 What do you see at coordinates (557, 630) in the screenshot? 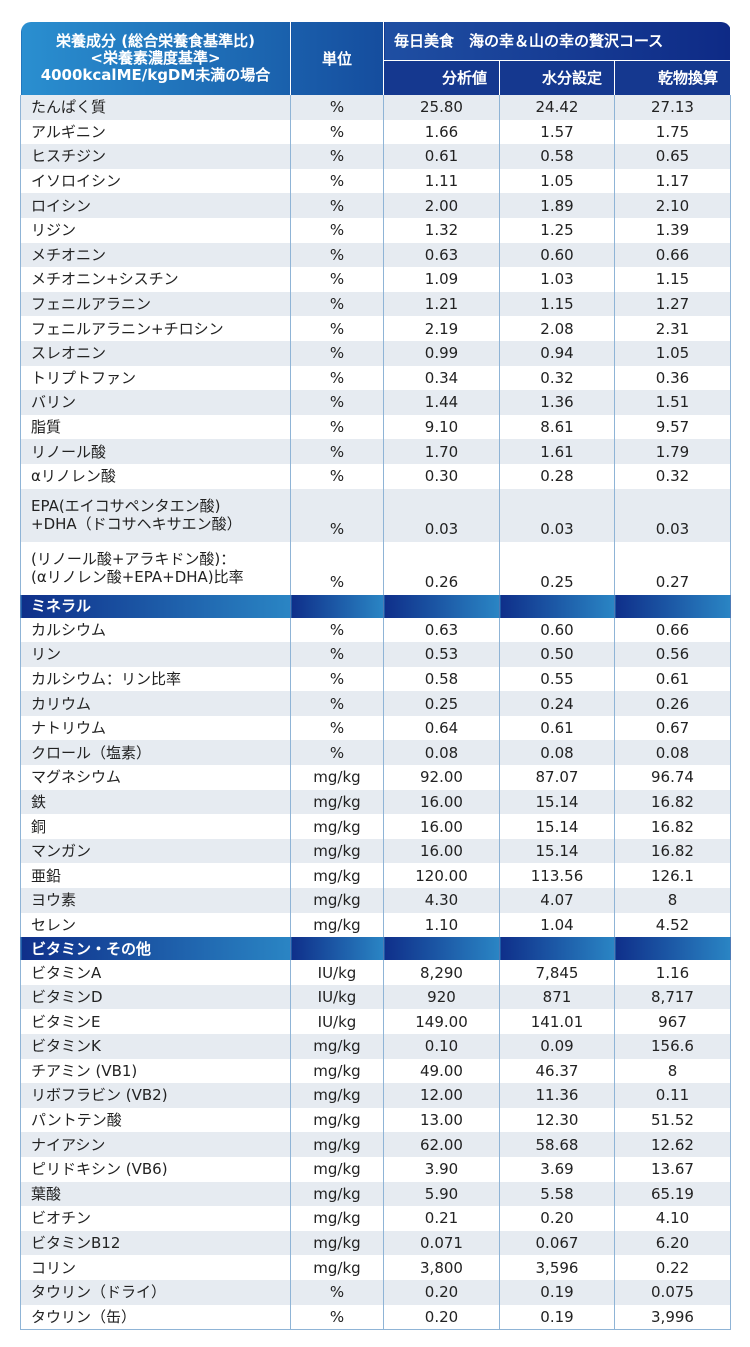
I see `moisture-value: 0.60` at bounding box center [557, 630].